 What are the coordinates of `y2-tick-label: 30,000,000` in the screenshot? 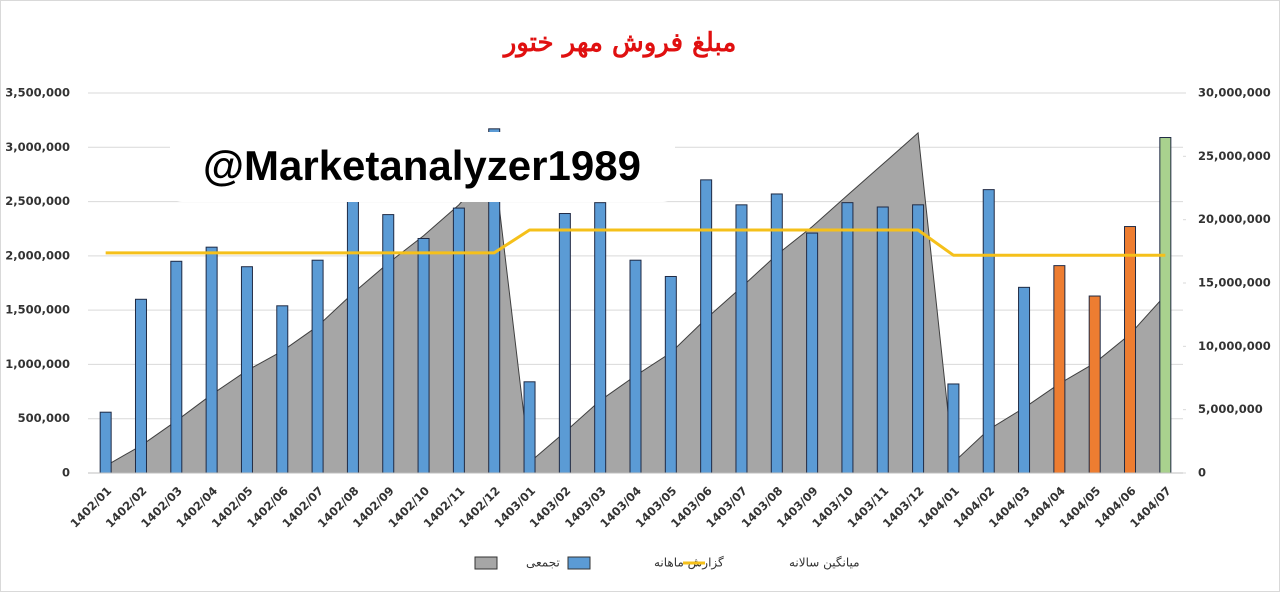 It's located at (1234, 93).